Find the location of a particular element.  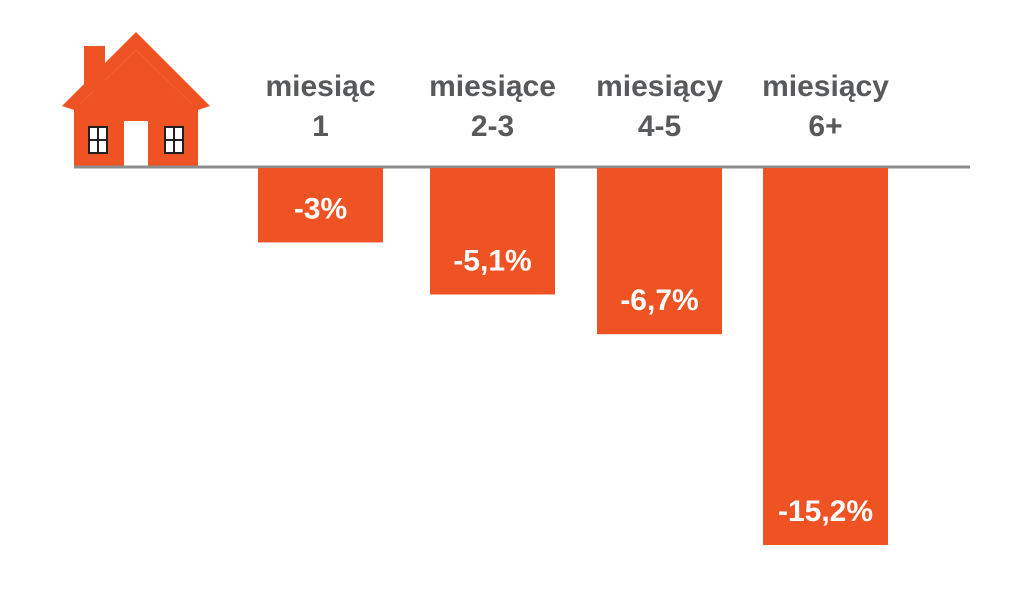

category-label-4-line-2: 6+ is located at coordinates (825, 126).